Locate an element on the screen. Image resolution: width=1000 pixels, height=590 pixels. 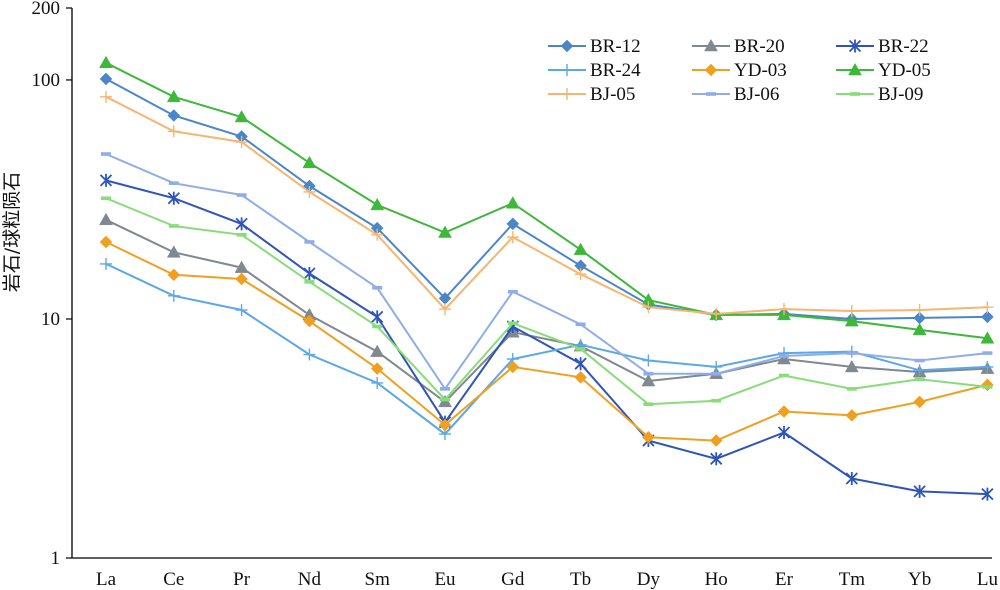
legend-entry: BR-24 is located at coordinates (594, 70).